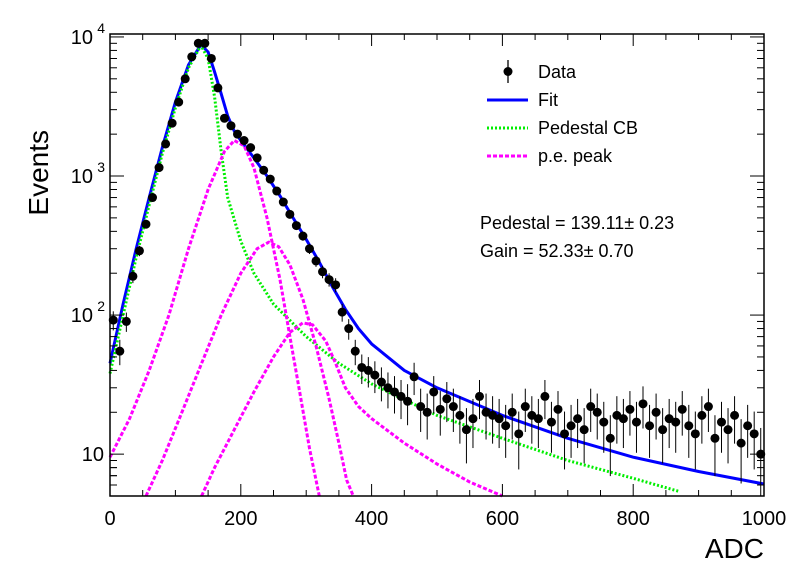 This screenshot has width=796, height=572. What do you see at coordinates (38, 173) in the screenshot?
I see `y-axis-title: Events` at bounding box center [38, 173].